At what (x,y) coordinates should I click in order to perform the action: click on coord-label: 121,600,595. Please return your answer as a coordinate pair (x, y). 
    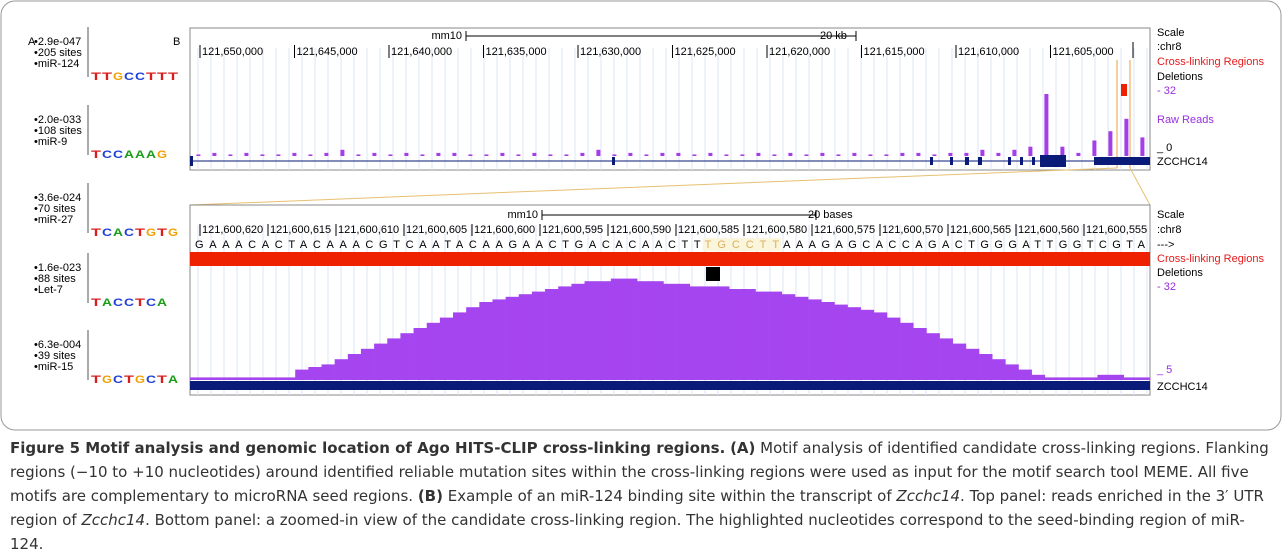
    Looking at the image, I should click on (572, 230).